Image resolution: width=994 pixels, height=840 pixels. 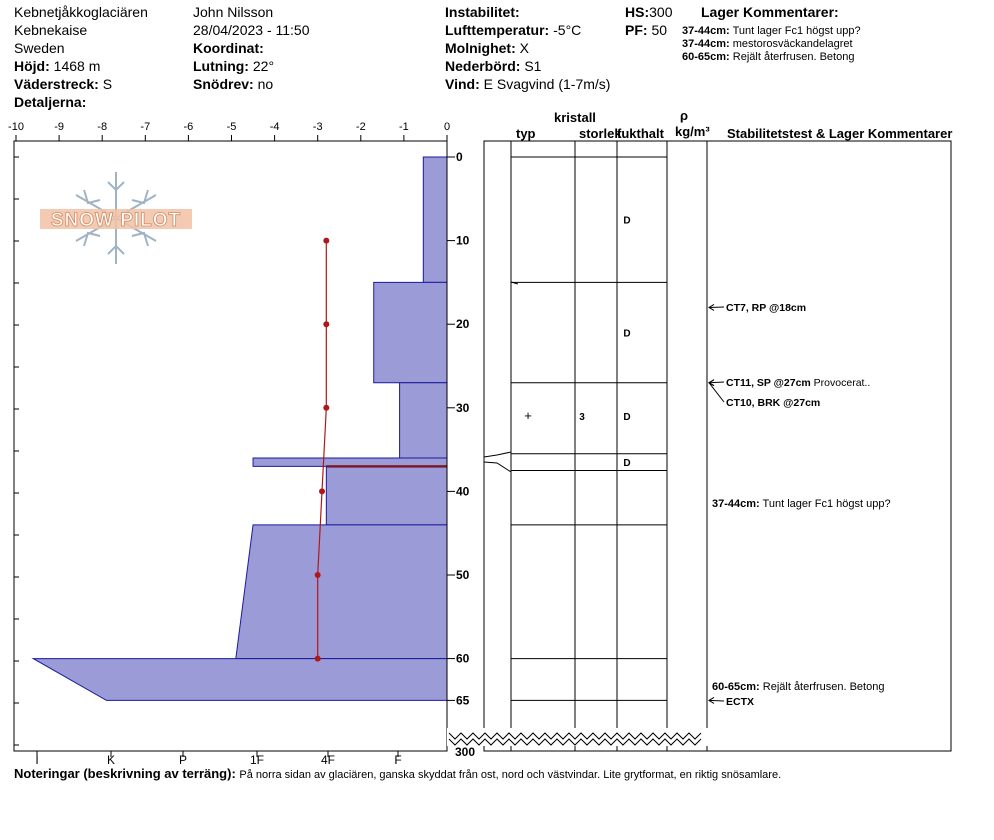 I want to click on snowpilot-logo: SNOW PILOT, so click(x=116, y=218).